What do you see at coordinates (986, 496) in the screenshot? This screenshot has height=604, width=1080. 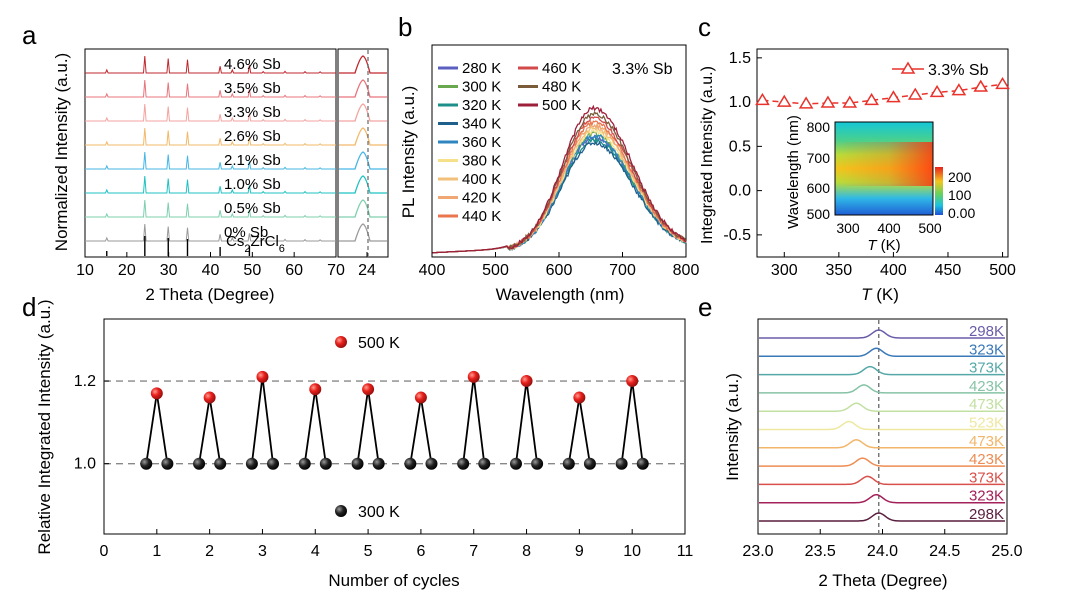 I see `temperature-label: 323K` at bounding box center [986, 496].